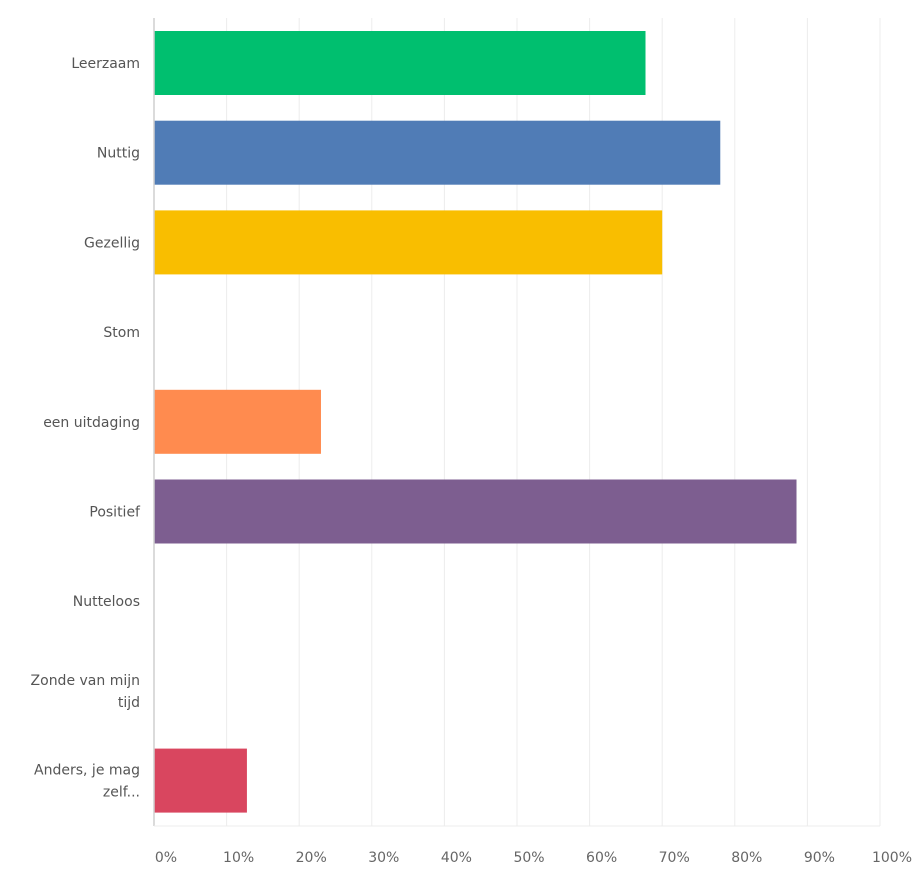  What do you see at coordinates (112, 243) in the screenshot?
I see `category-label: Gezellig` at bounding box center [112, 243].